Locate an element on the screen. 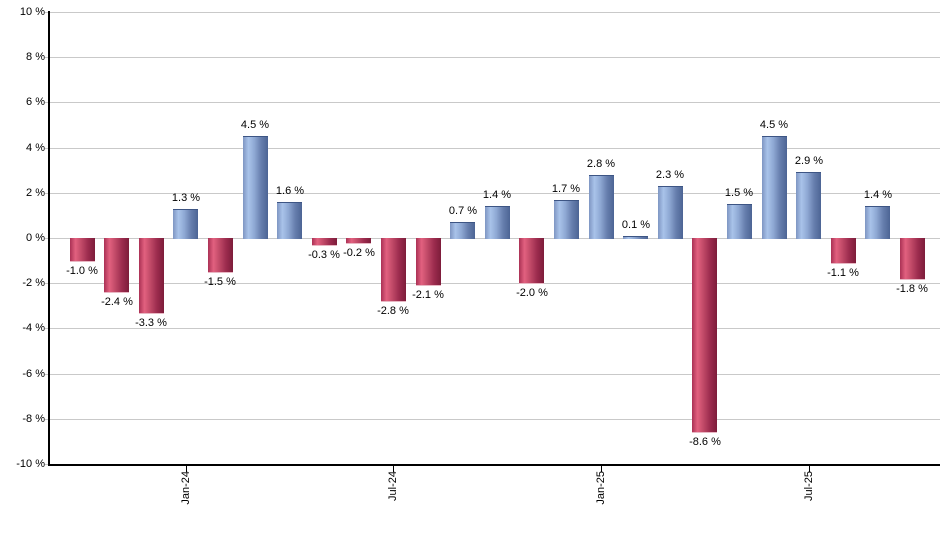  bar-value-label: 2.9 % is located at coordinates (809, 161).